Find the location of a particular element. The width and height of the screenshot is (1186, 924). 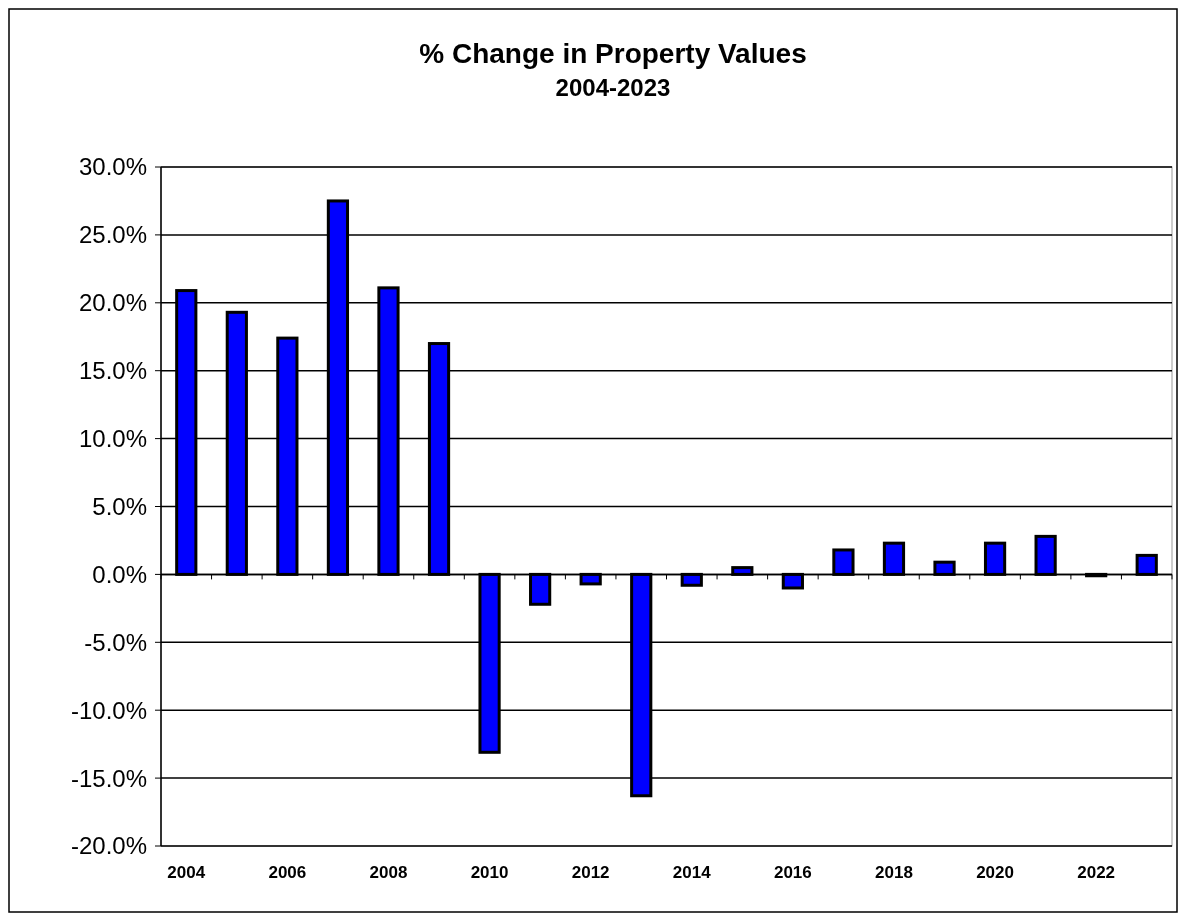

x-tick-label: 2018 is located at coordinates (894, 872).